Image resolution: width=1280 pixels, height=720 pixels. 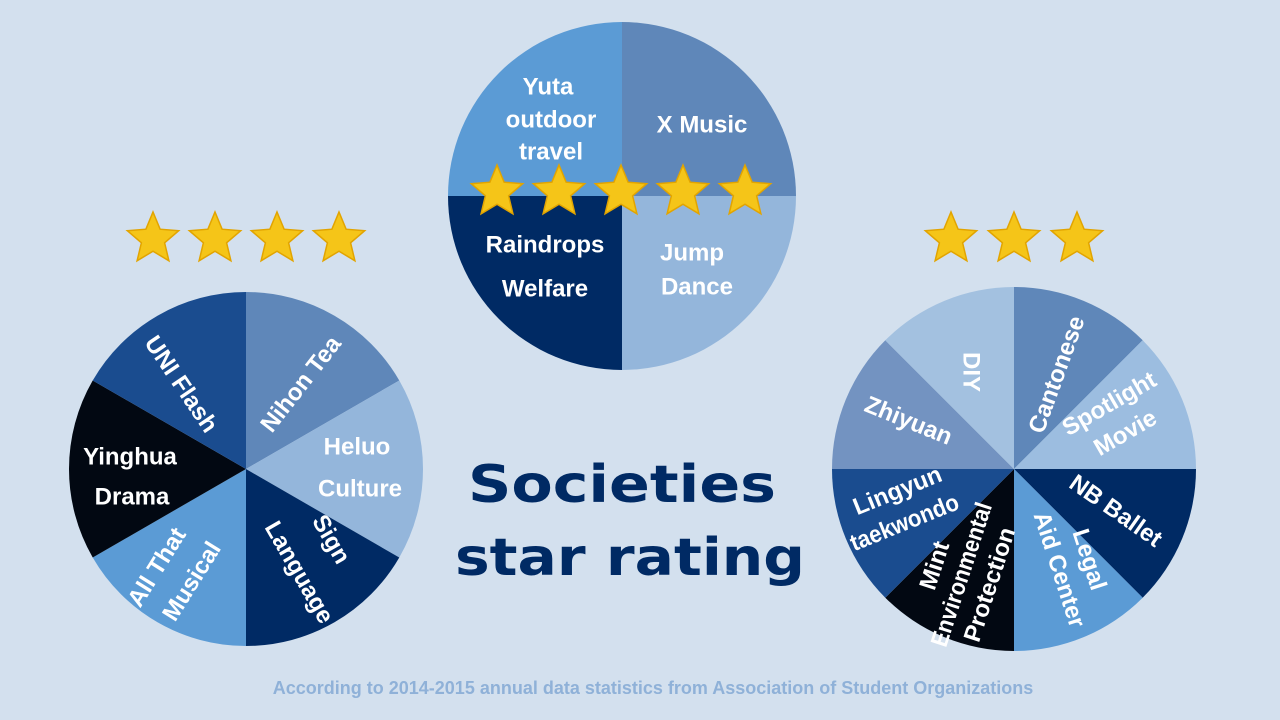 I want to click on slice-label: Culture, so click(x=360, y=488).